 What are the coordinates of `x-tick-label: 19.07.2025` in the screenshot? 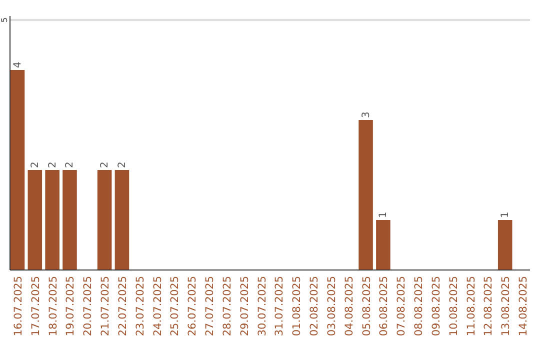 It's located at (70, 306).